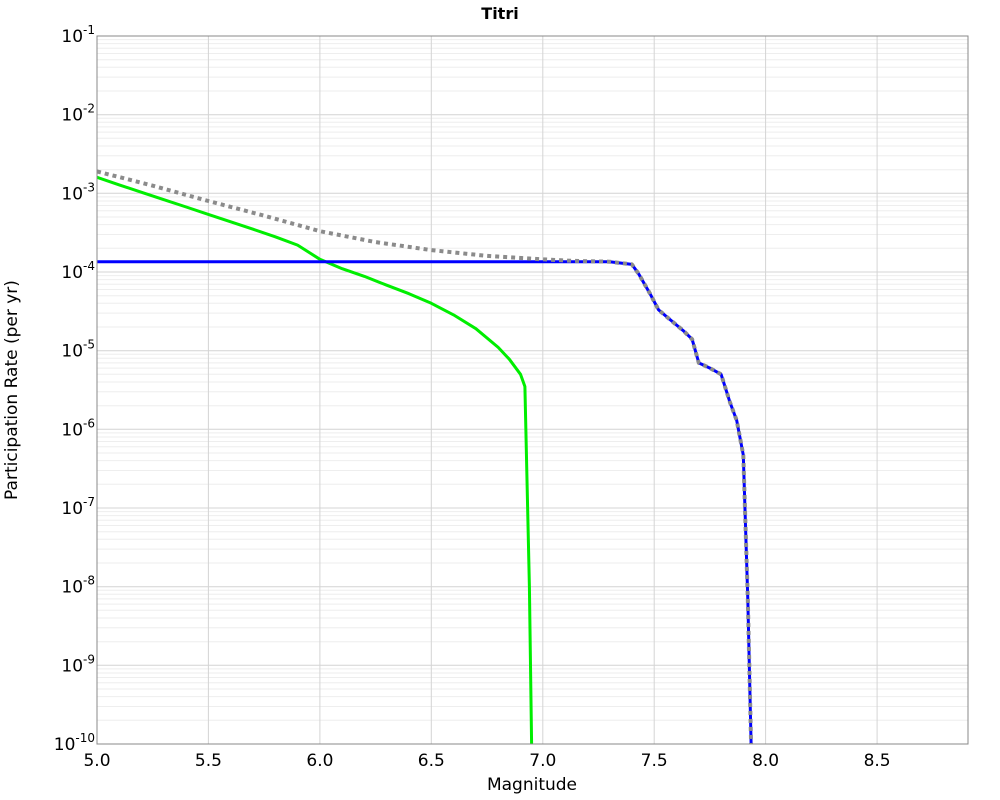 The image size is (1000, 800). I want to click on y-tick-label: 10⁻¹, so click(78, 35).